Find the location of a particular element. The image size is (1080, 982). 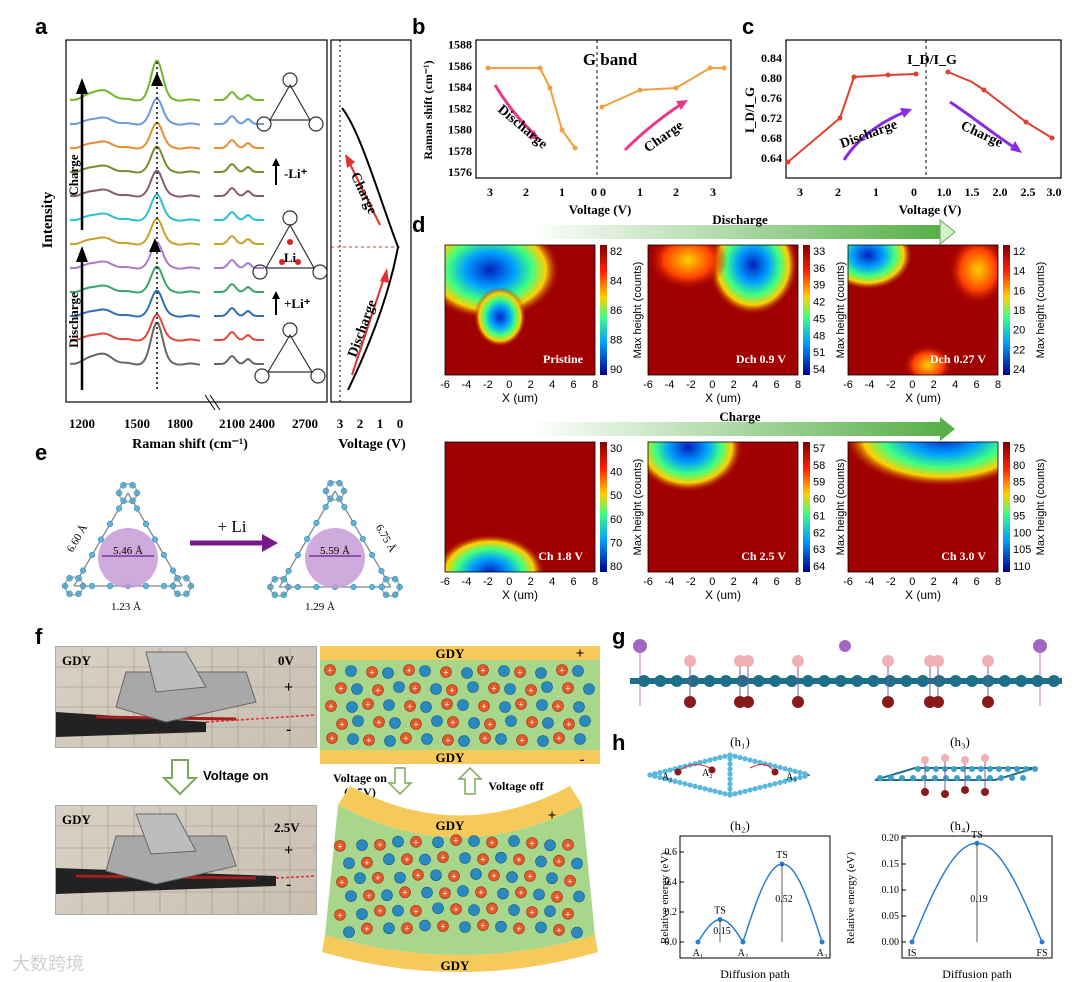

li-atom-top is located at coordinates (690, 661).